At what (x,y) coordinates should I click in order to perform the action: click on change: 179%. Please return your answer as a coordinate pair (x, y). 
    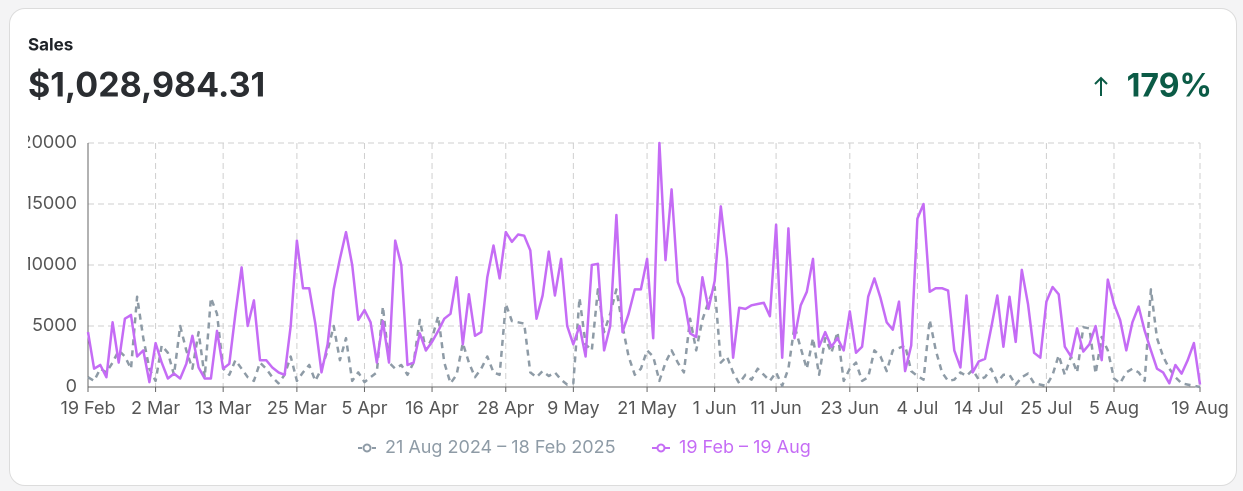
    Looking at the image, I should click on (1169, 85).